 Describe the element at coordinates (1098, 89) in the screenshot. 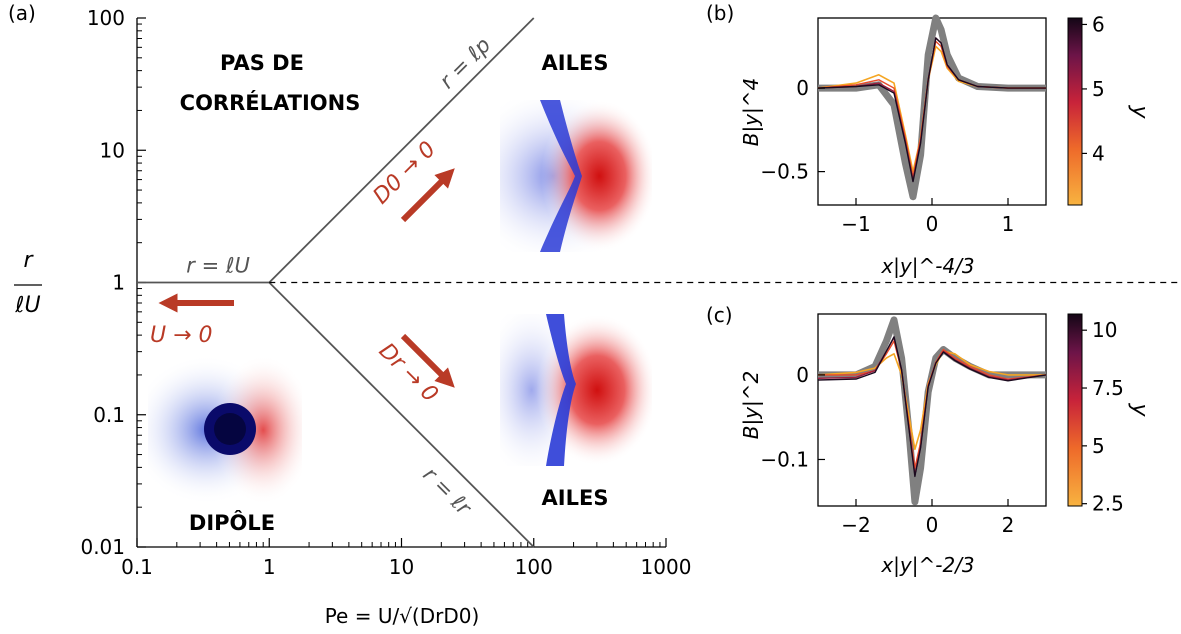

I see `b-cbticks-tick-label-1: 5` at that location.